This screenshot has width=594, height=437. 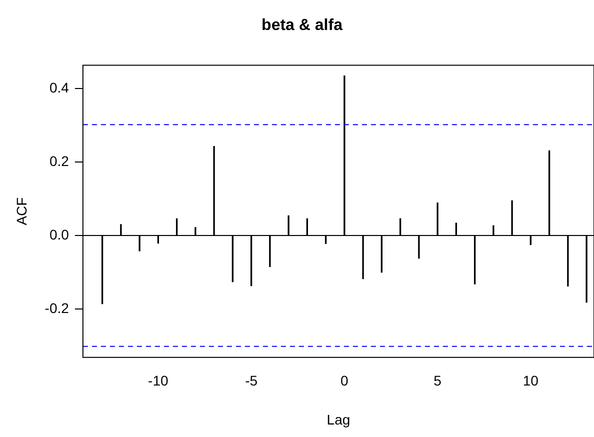 What do you see at coordinates (57, 308) in the screenshot?
I see `y-tick-label: -0.2` at bounding box center [57, 308].